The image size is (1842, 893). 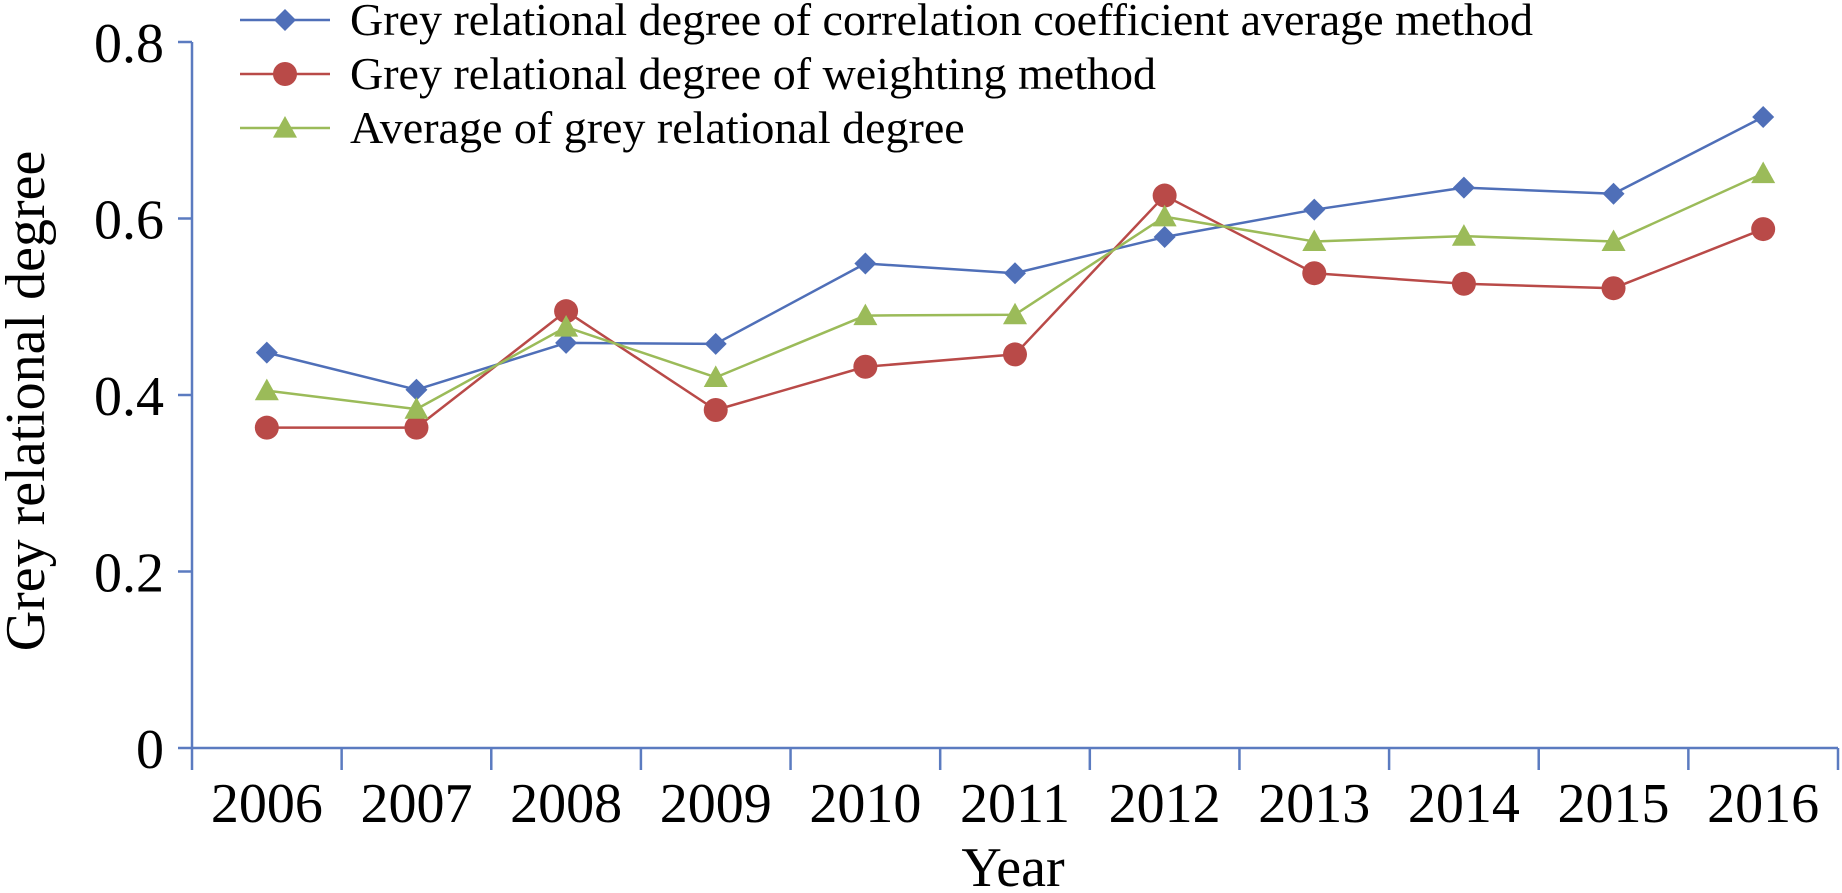 I want to click on y-tick-label: 0.2, so click(x=129, y=574).